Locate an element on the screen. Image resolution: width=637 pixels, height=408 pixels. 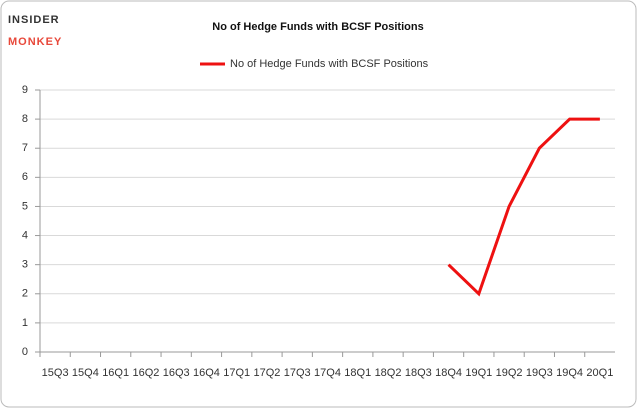
x-tick-label: 19Q1 is located at coordinates (478, 373).